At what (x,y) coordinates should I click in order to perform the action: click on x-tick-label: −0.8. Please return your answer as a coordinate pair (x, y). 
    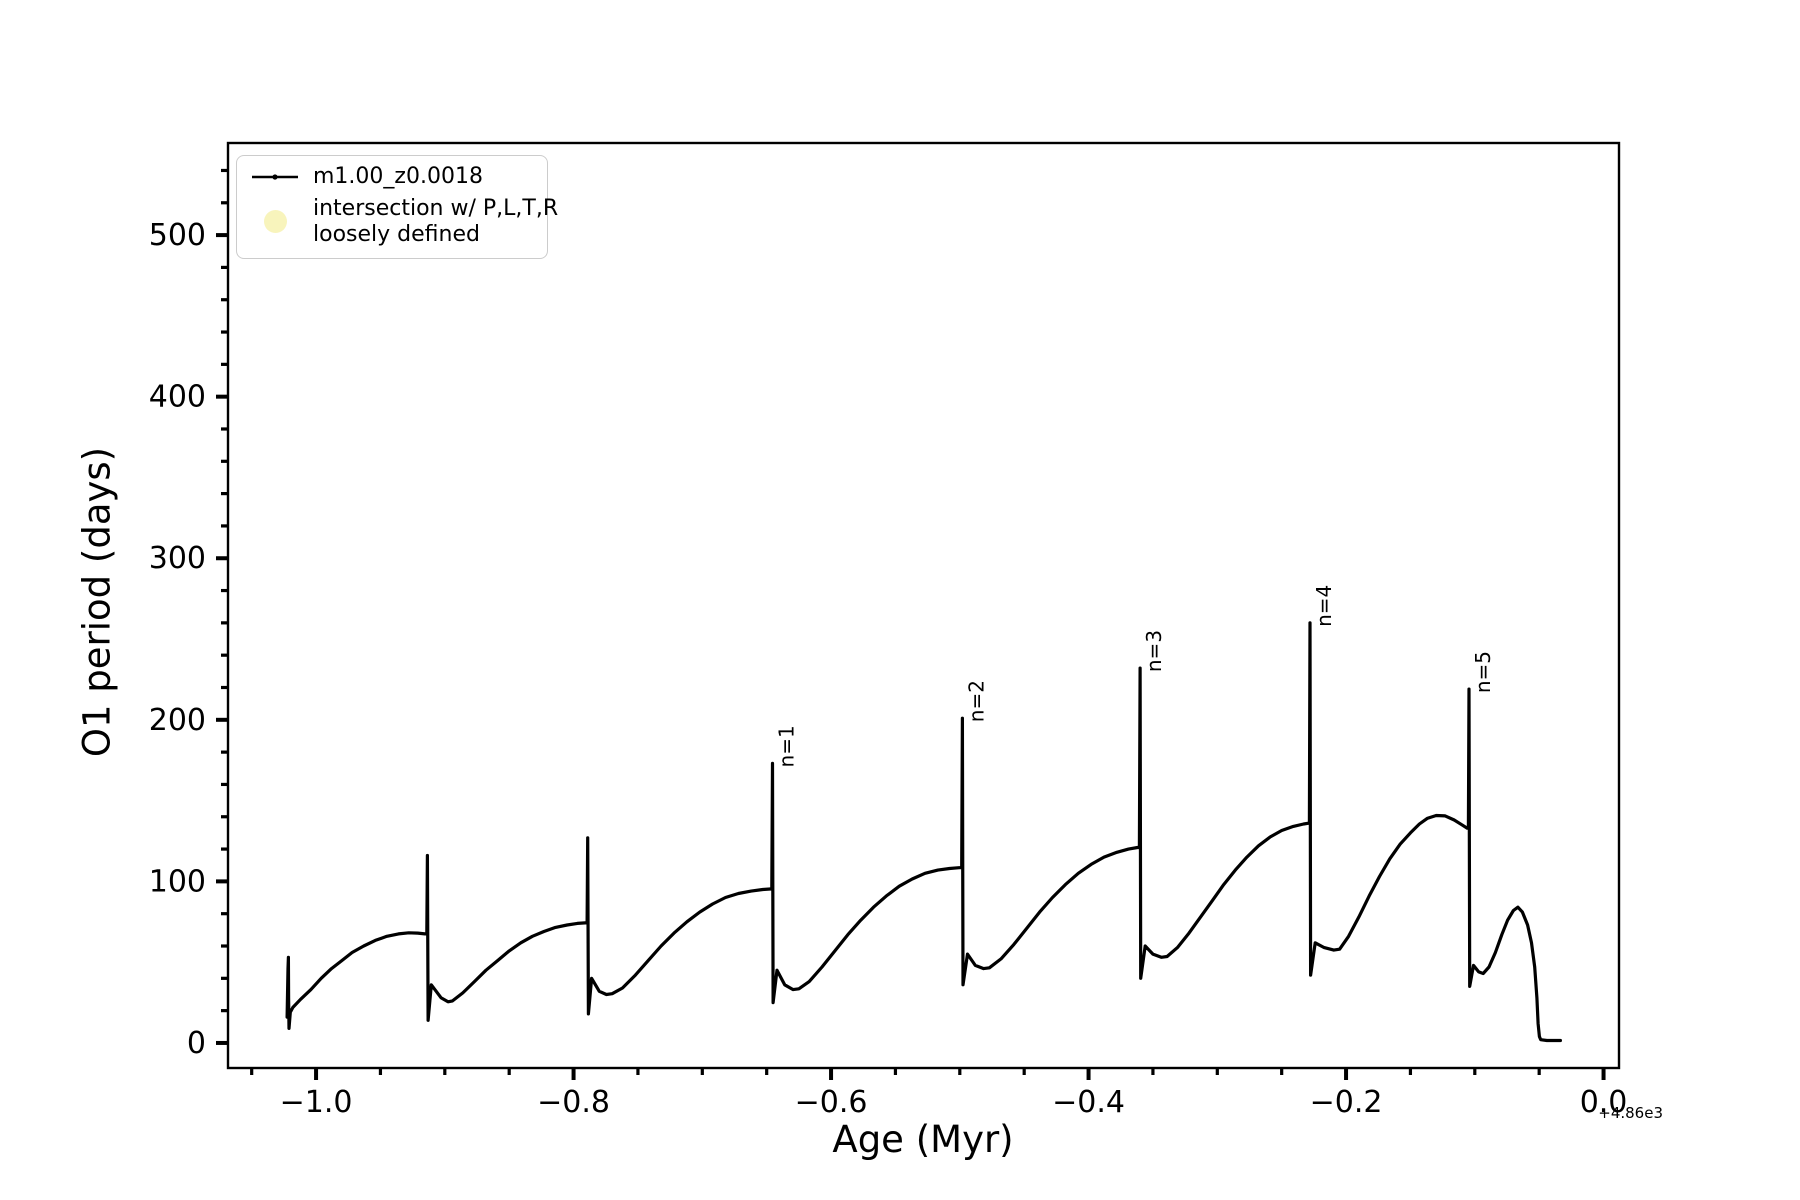
    Looking at the image, I should click on (573, 1102).